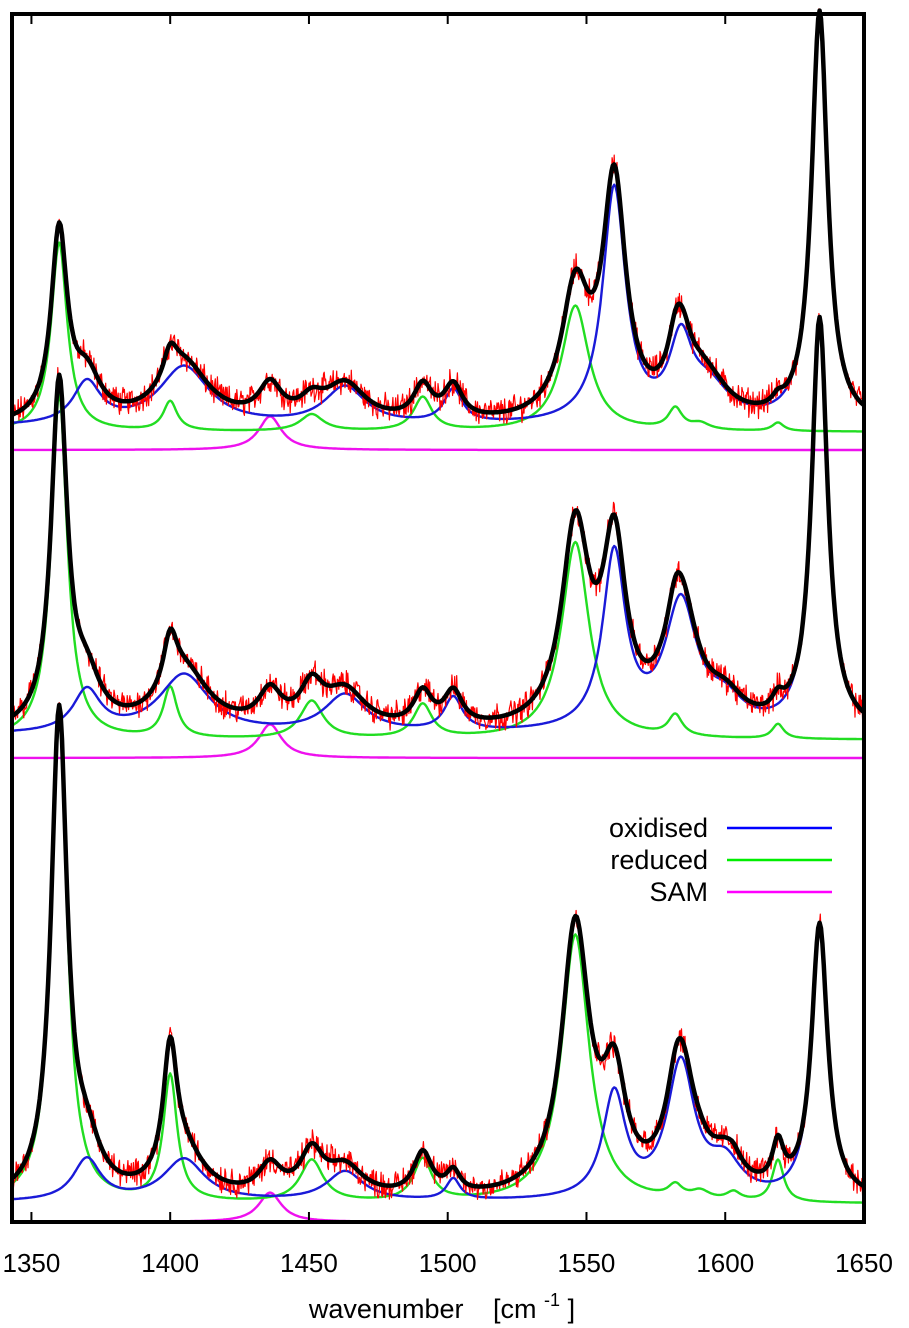 This screenshot has height=1328, width=909. Describe the element at coordinates (725, 1263) in the screenshot. I see `x-tick-label: 1600` at that location.